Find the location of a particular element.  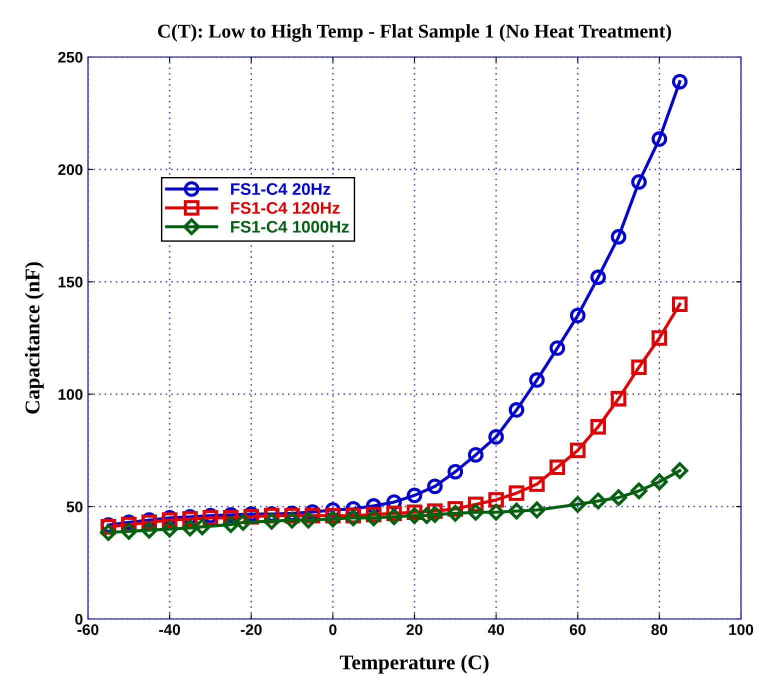

x-tick-label: 60 is located at coordinates (578, 630).